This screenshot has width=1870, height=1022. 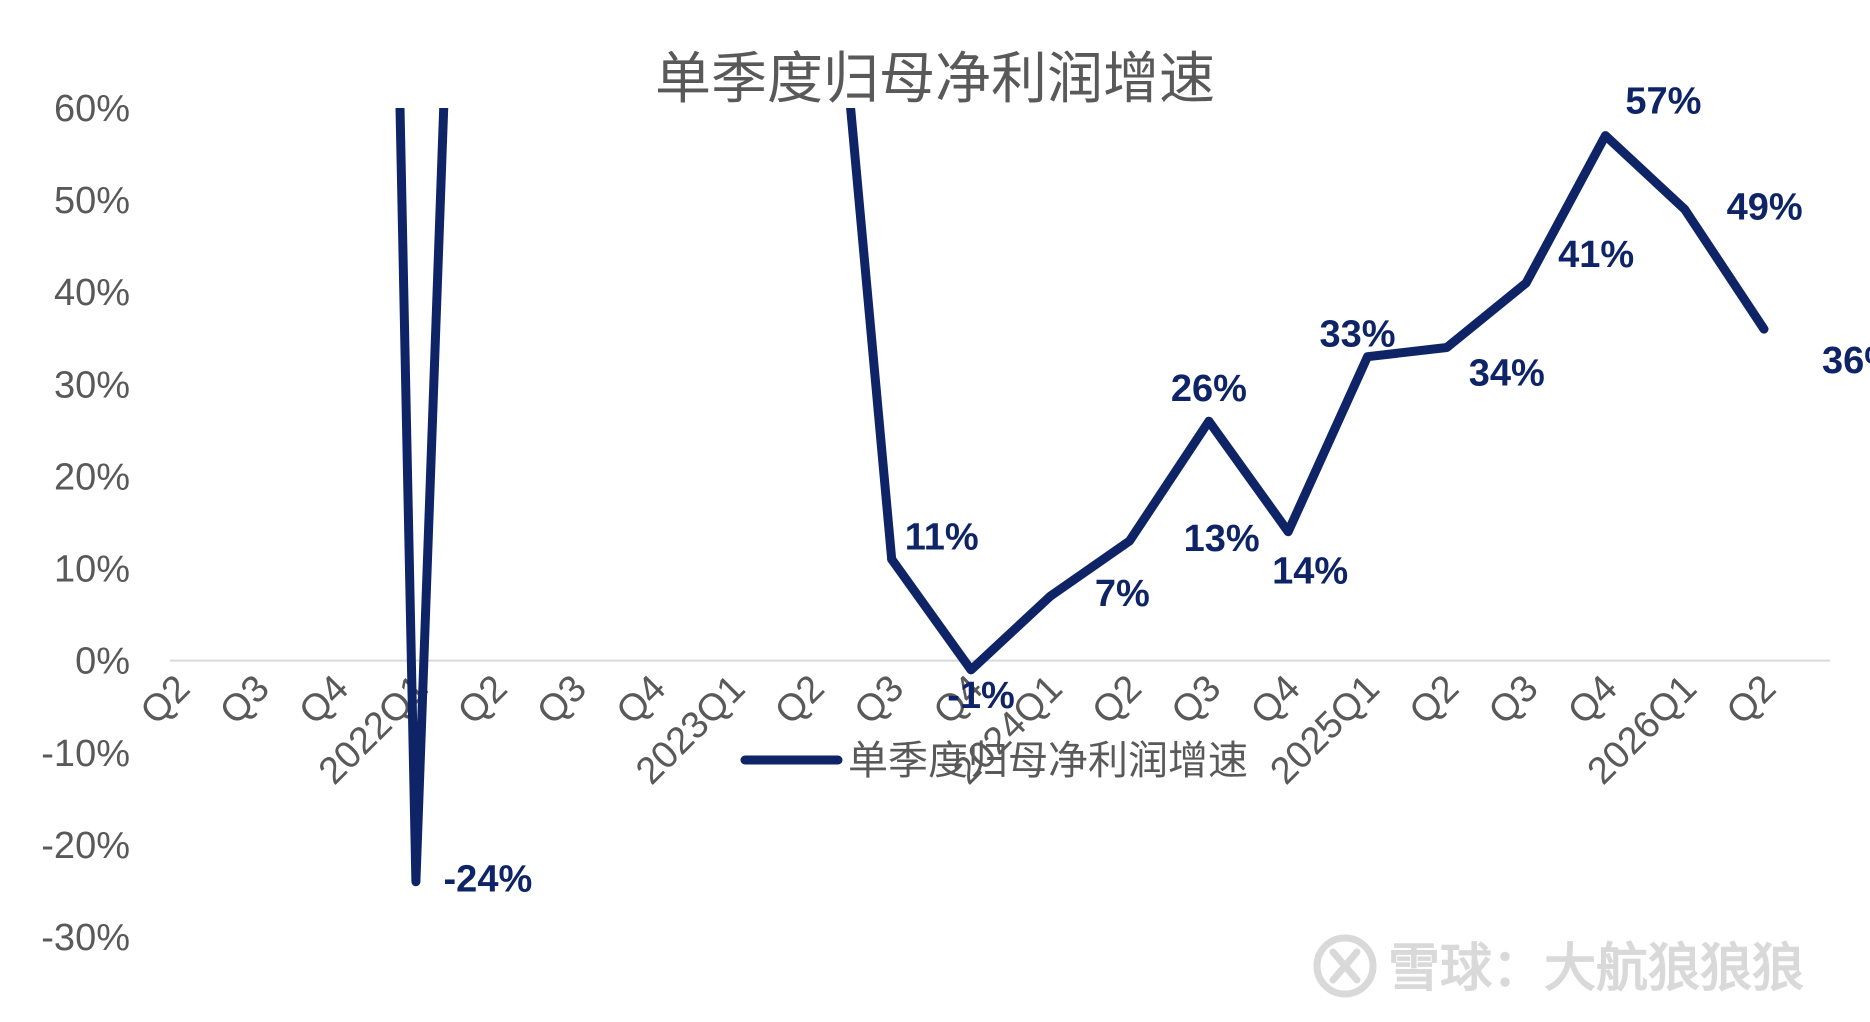 I want to click on watermark-text: 雪球：大航狼狼狼, so click(x=1596, y=969).